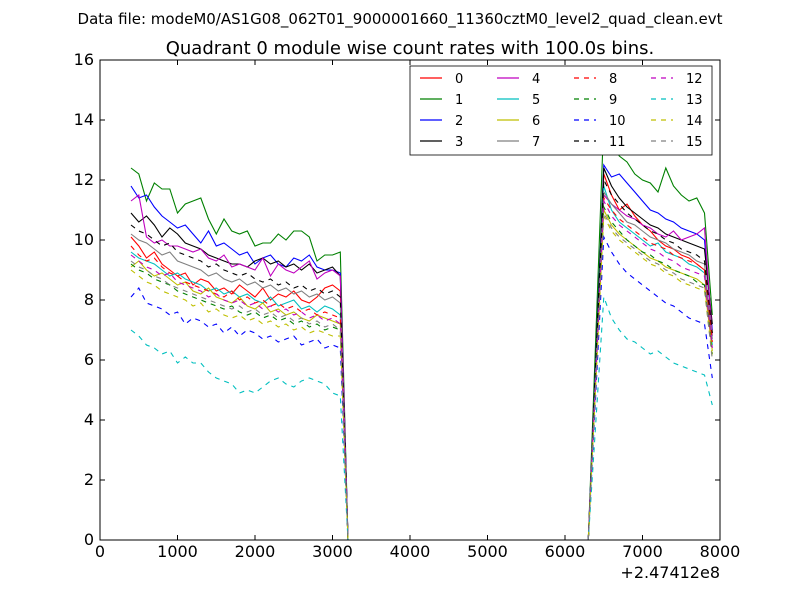  What do you see at coordinates (84, 59) in the screenshot?
I see `y-tick-label: 16` at bounding box center [84, 59].